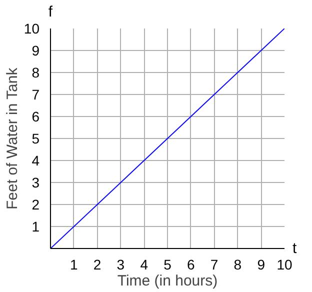 This screenshot has height=292, width=312. Describe the element at coordinates (97, 264) in the screenshot. I see `x-tick-label: 2` at that location.